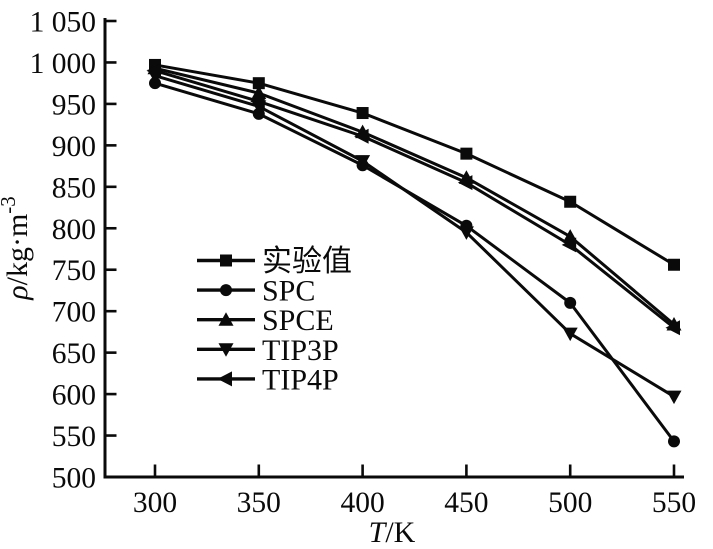 The image size is (713, 549). I want to click on y-tick-label: 600, so click(74, 396).